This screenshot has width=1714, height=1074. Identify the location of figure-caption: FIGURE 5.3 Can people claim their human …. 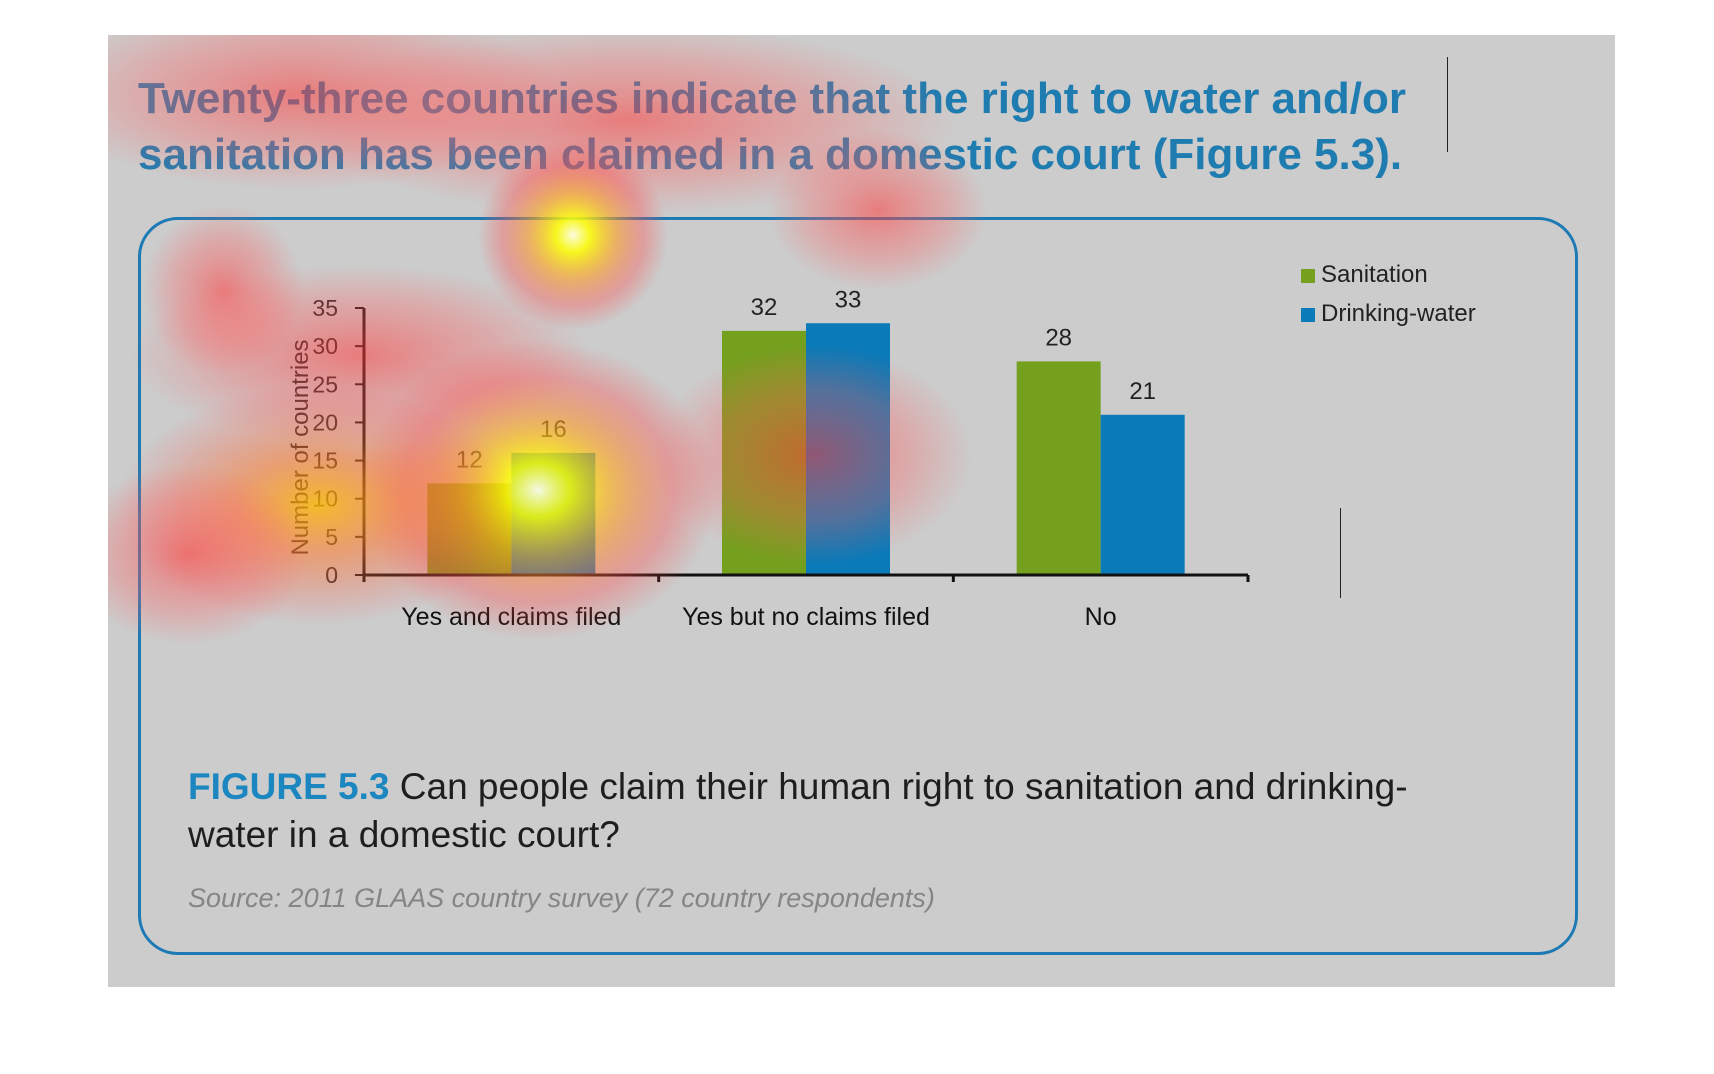
(838, 811).